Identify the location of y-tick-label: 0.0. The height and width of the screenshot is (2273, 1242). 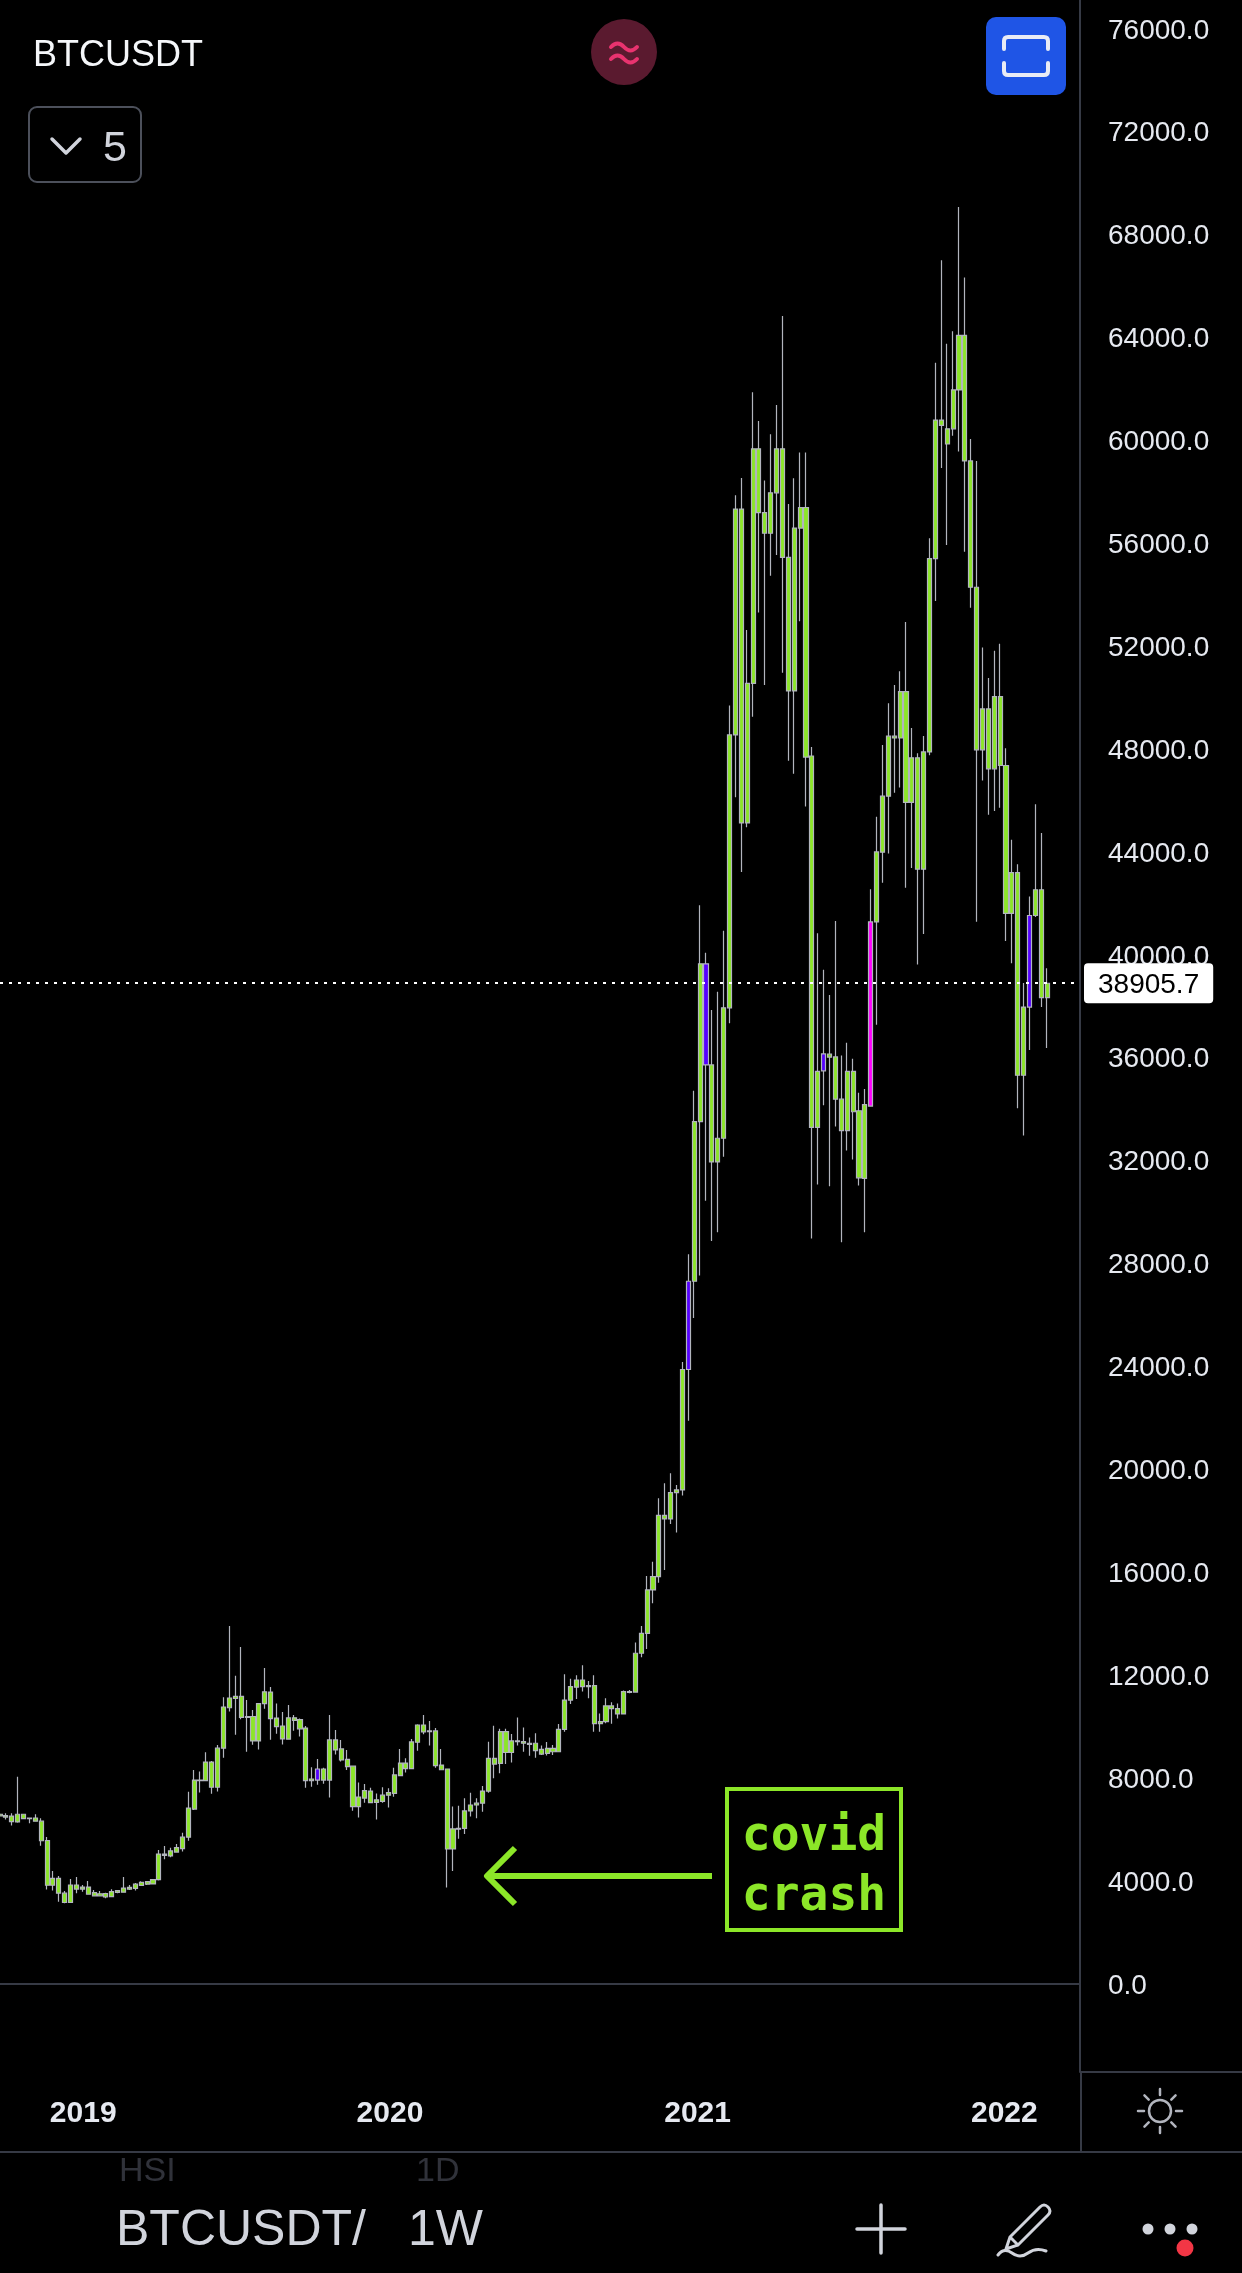
(1127, 1984).